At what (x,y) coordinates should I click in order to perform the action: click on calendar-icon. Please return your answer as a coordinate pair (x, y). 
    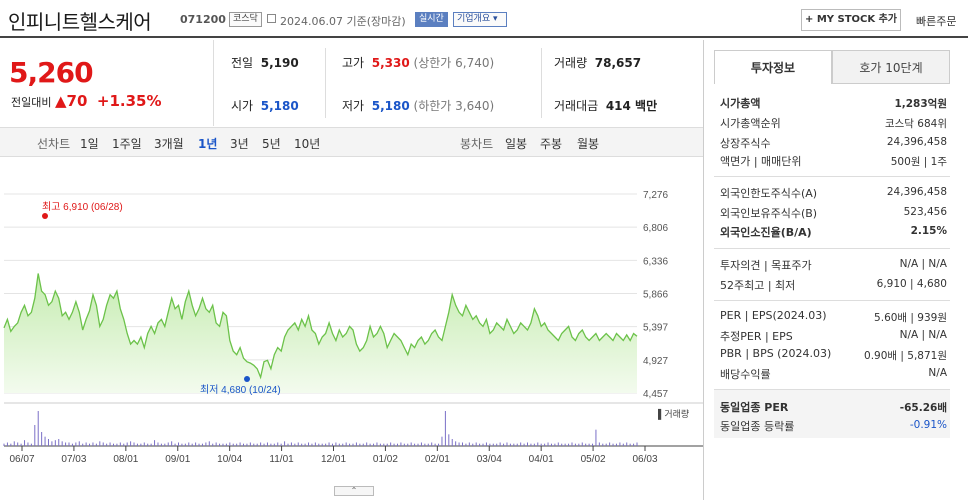
    Looking at the image, I should click on (271, 18).